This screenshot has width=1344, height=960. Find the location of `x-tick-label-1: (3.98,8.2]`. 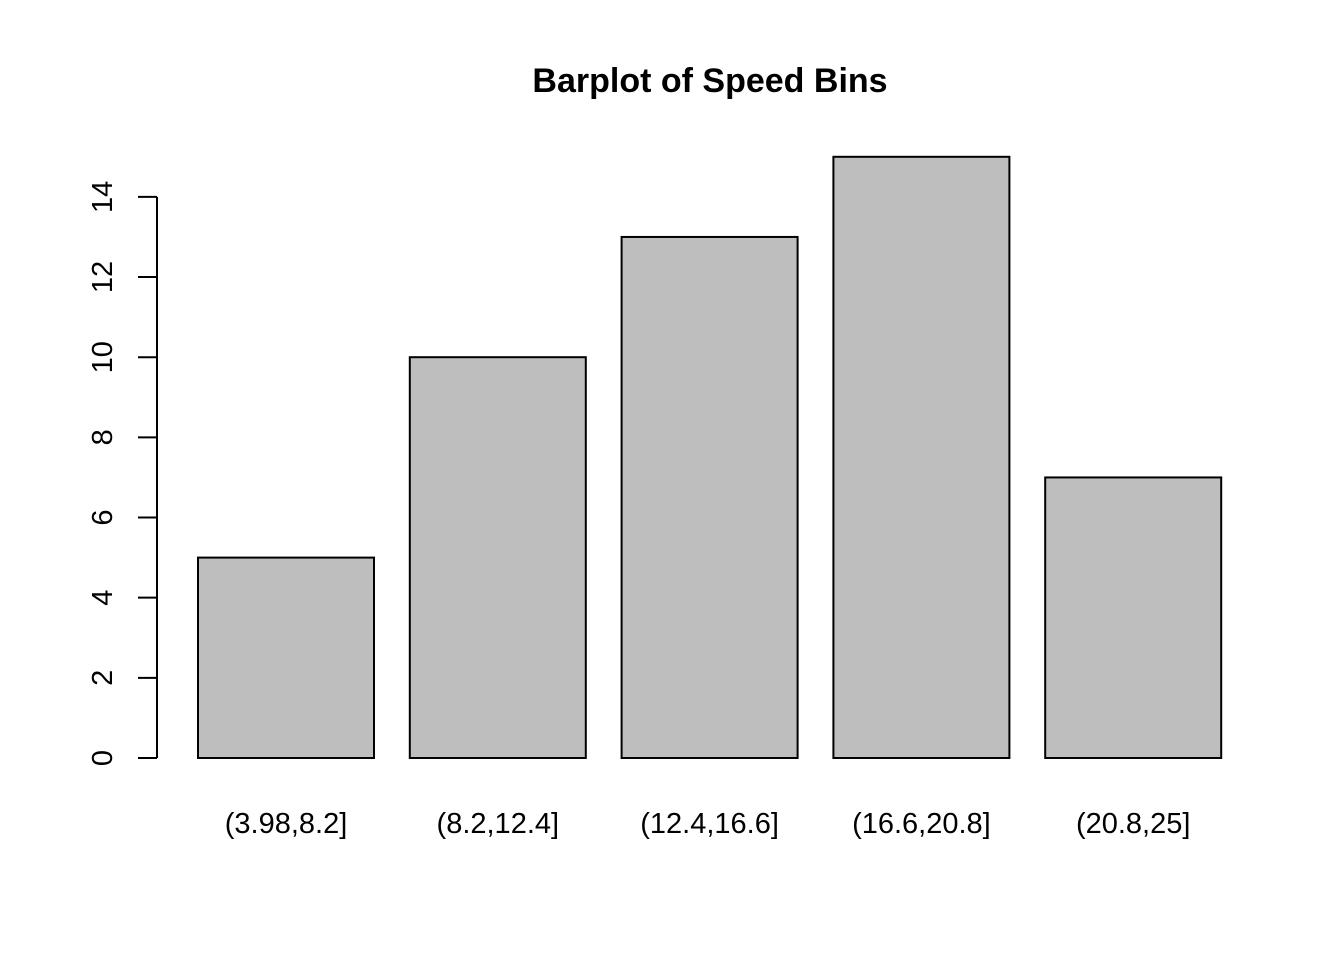

x-tick-label-1: (3.98,8.2] is located at coordinates (286, 824).